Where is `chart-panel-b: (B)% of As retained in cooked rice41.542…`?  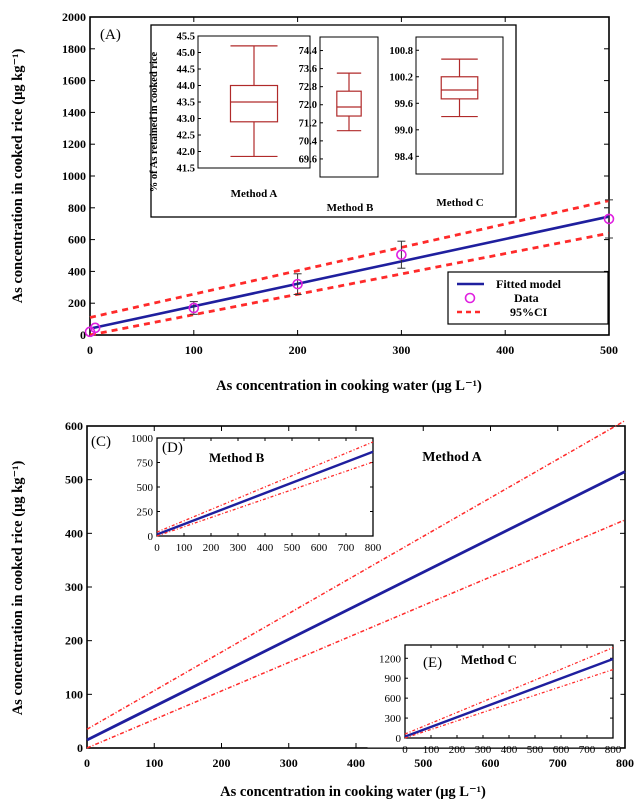
chart-panel-b: (B)% of As retained in cooked rice41.542… is located at coordinates (333, 121).